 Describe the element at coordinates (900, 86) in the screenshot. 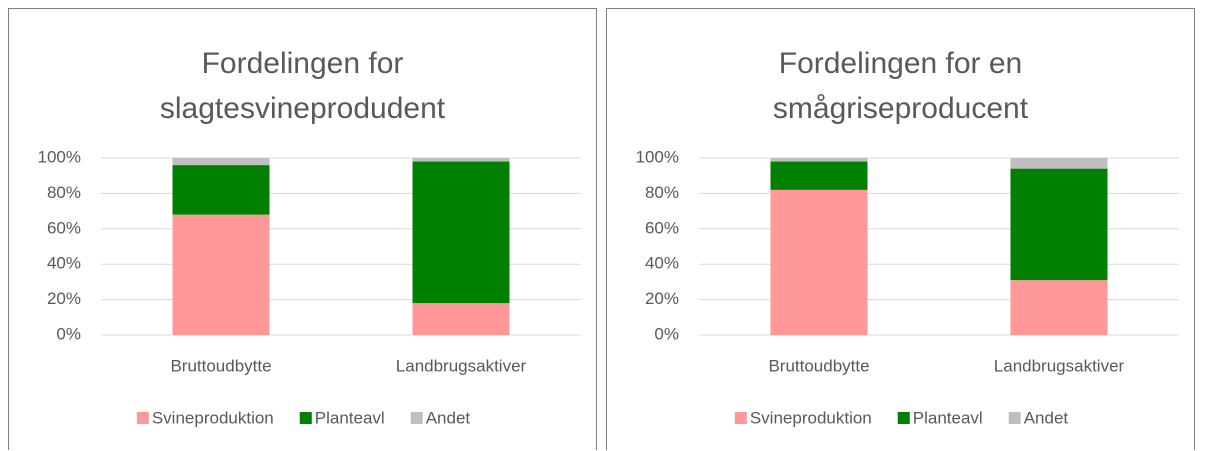

I see `chart-title: Fordelingen for en smågriseproducent` at that location.